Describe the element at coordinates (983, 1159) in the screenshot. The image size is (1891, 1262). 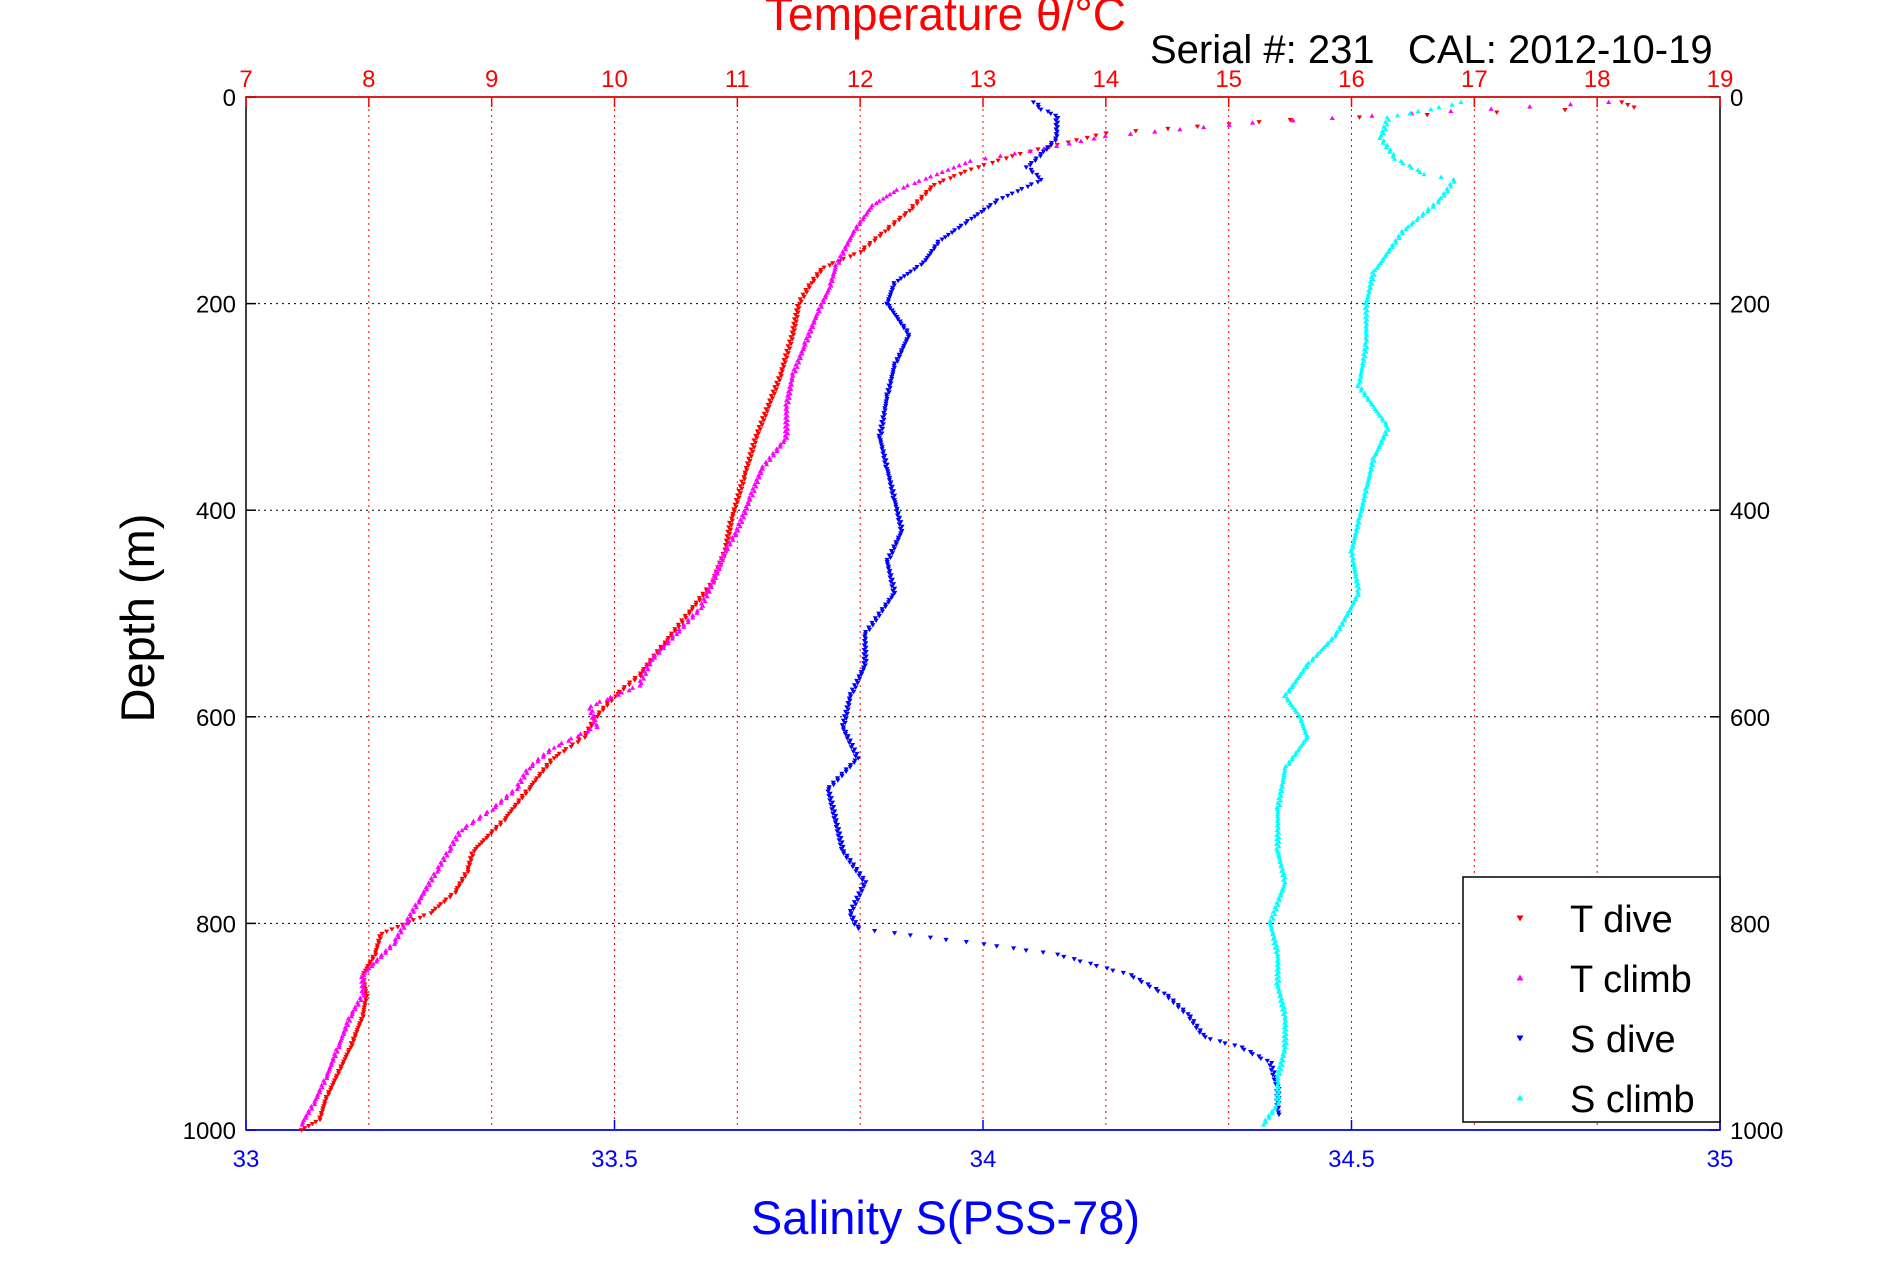
I see `salinity-tick-label: 34` at that location.